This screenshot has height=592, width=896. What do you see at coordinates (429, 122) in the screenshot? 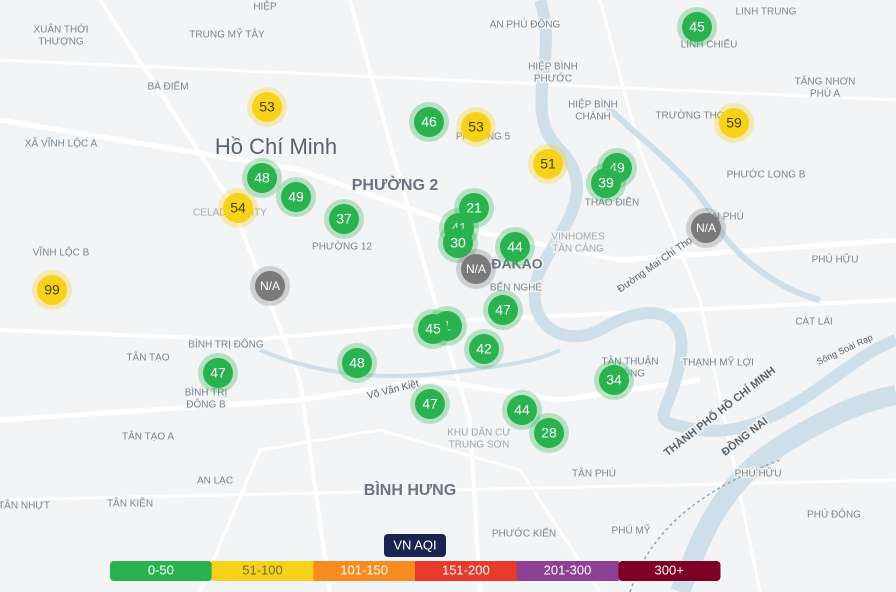
I see `aqi-marker: 46` at bounding box center [429, 122].